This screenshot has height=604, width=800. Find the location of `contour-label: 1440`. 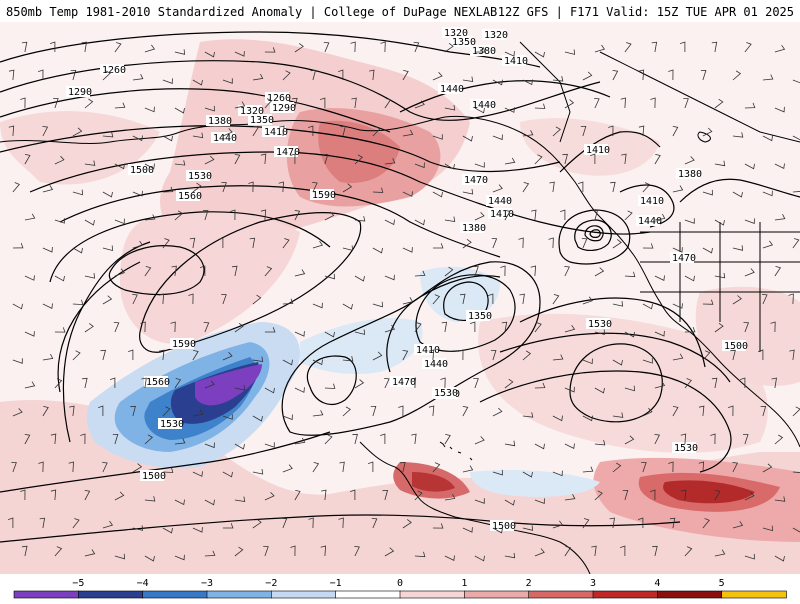

contour-label: 1440 is located at coordinates (500, 201).